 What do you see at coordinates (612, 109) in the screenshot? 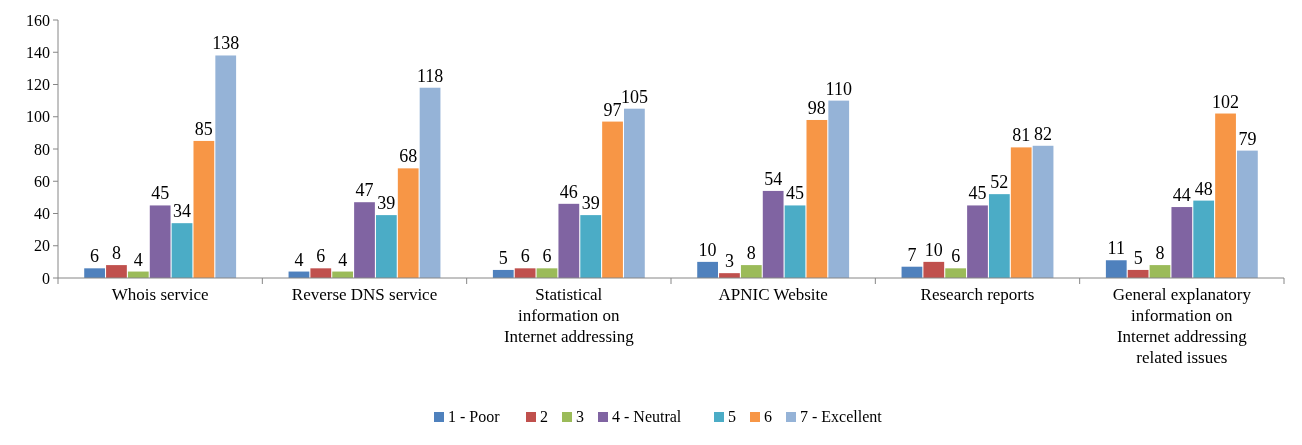
I see `data-label: 97` at bounding box center [612, 109].